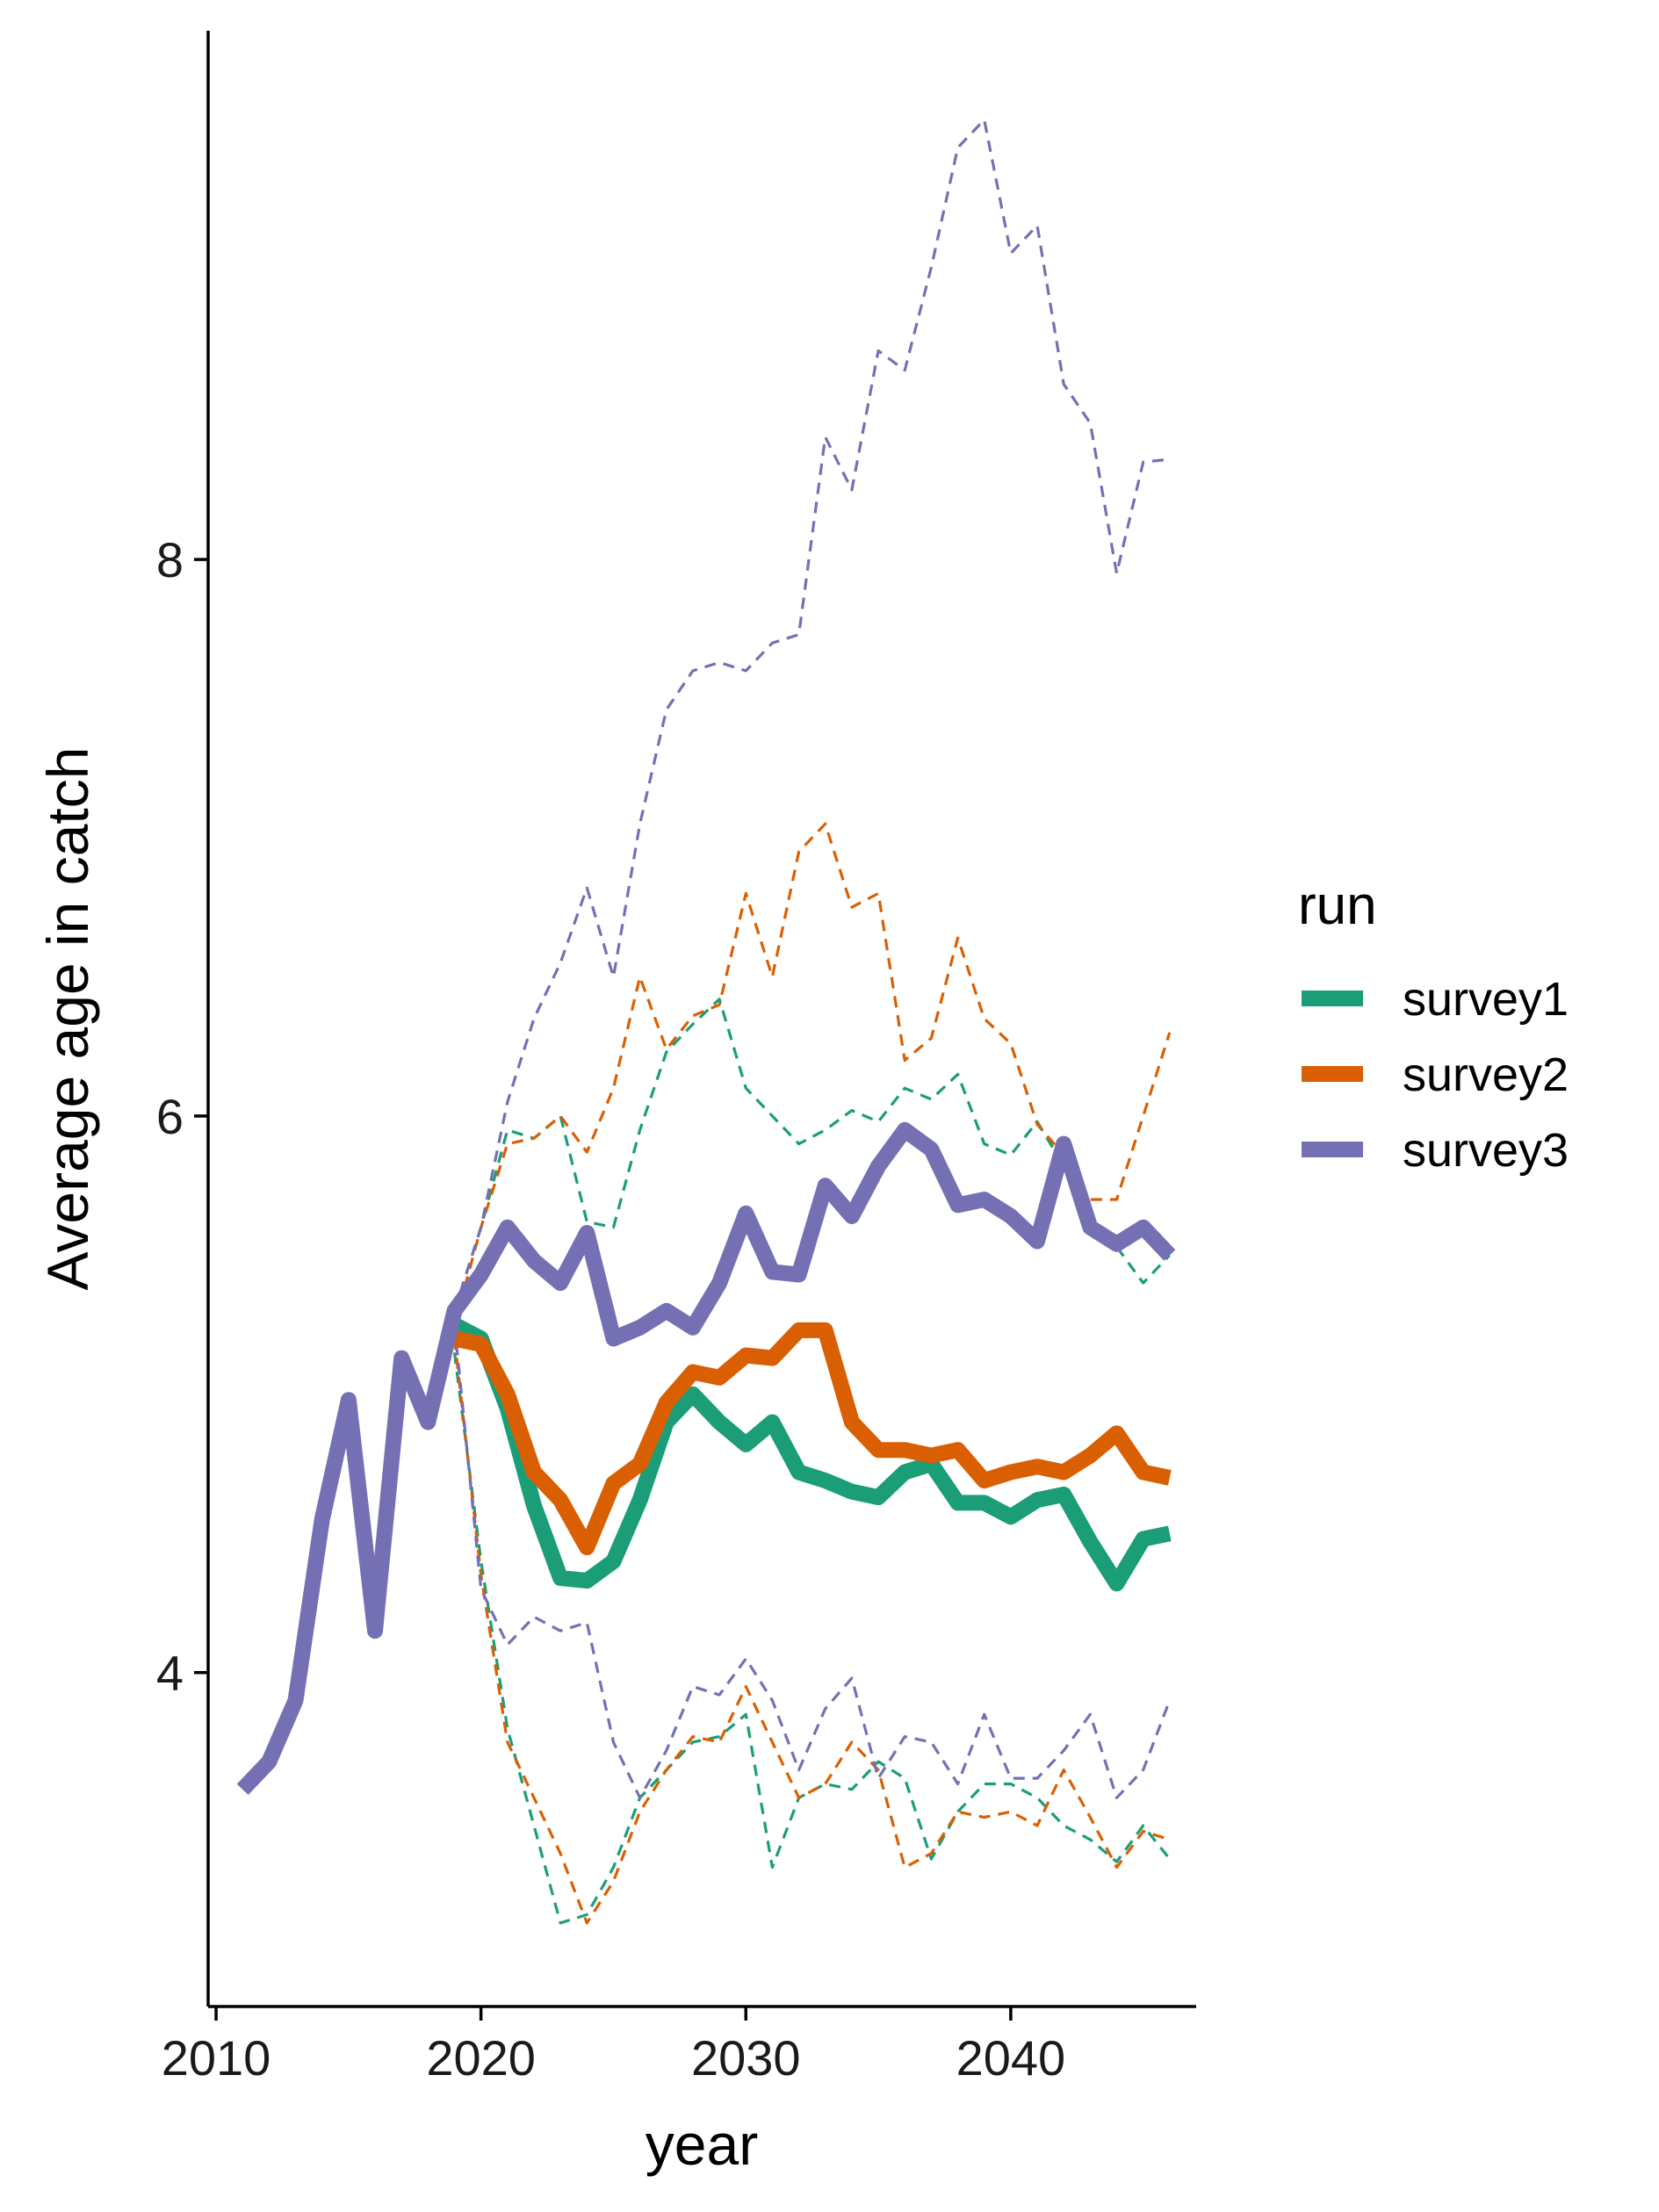  Describe the element at coordinates (812, 1439) in the screenshot. I see `survey2-median-line` at that location.